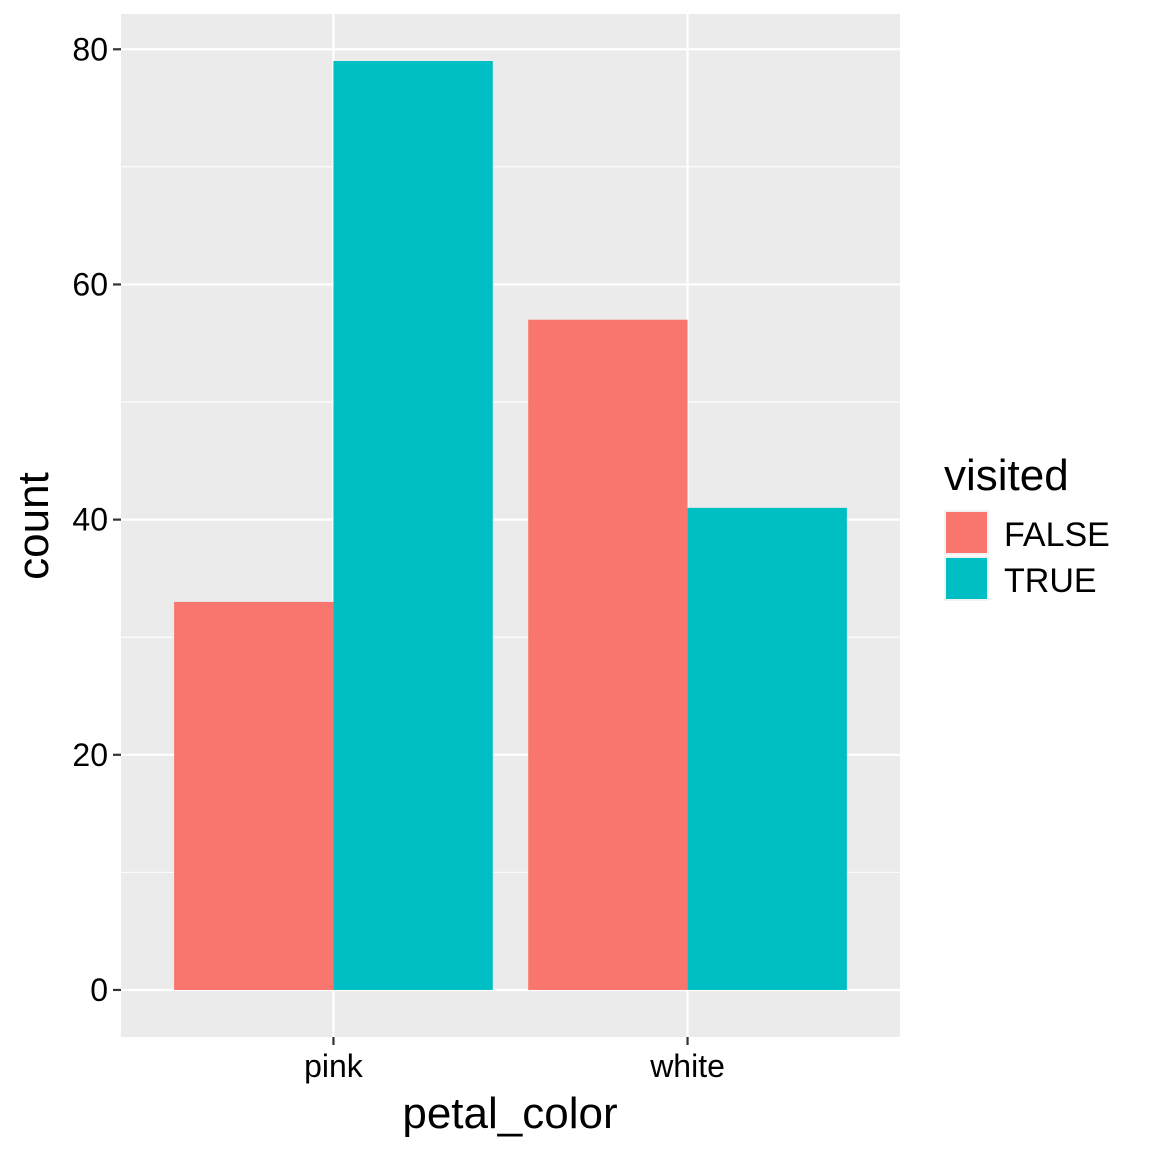 Image resolution: width=1152 pixels, height=1152 pixels. What do you see at coordinates (687, 1066) in the screenshot?
I see `x-tick-label: white` at bounding box center [687, 1066].